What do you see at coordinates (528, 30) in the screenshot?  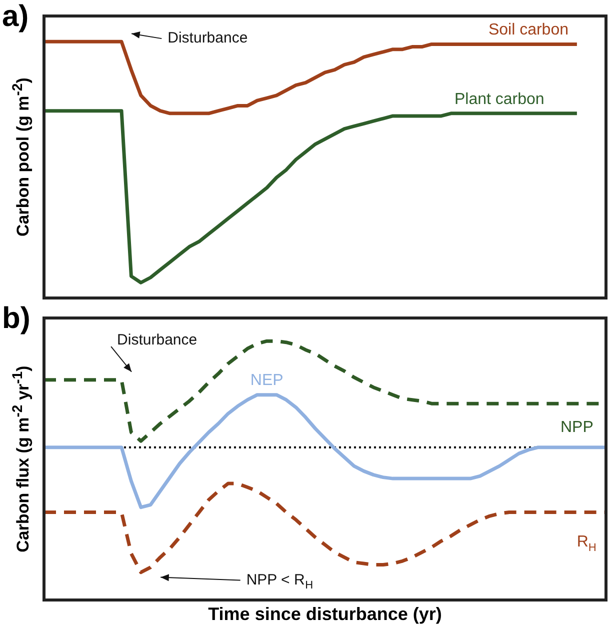 I see `series-label: Soil carbon` at bounding box center [528, 30].